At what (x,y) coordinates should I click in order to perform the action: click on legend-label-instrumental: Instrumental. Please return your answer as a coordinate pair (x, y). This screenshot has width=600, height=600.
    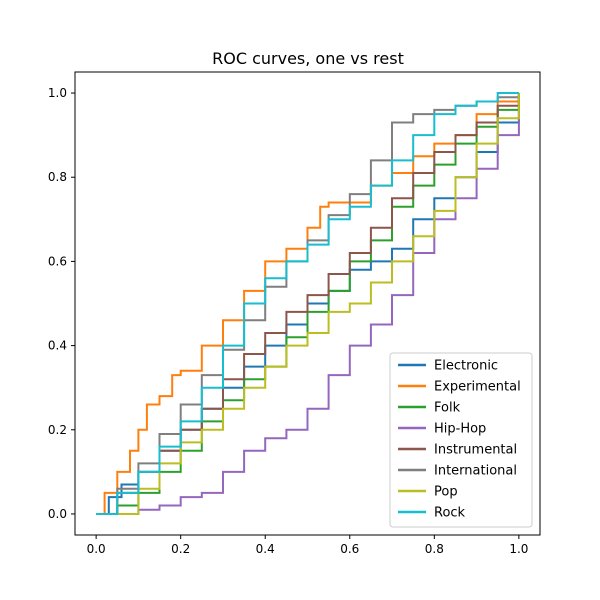
    Looking at the image, I should click on (475, 450).